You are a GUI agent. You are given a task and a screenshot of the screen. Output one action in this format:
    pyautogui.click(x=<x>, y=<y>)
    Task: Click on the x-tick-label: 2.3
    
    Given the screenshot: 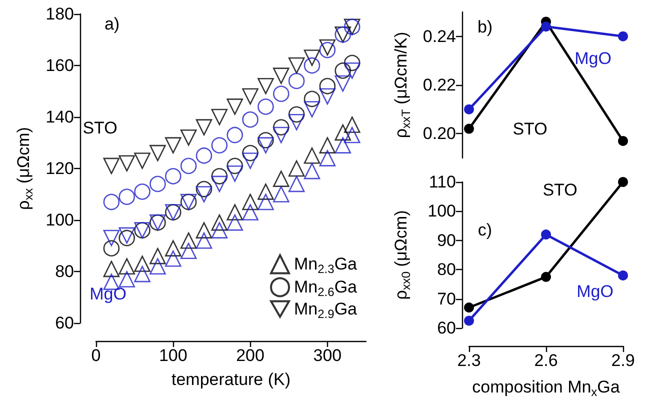 What is the action you would take?
    pyautogui.click(x=469, y=360)
    